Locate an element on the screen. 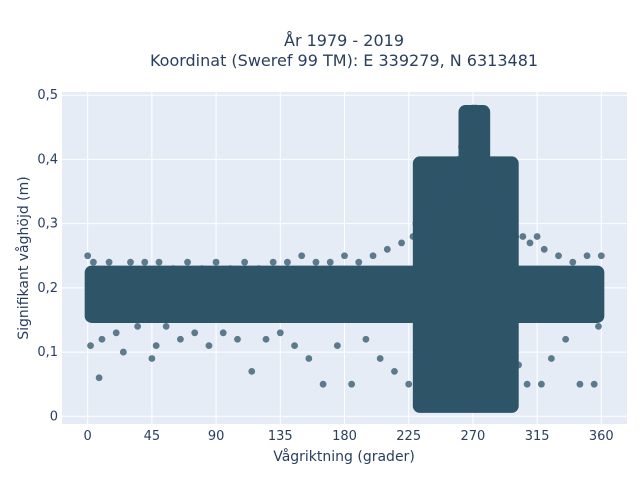  x-tick-label: 90 is located at coordinates (216, 436).